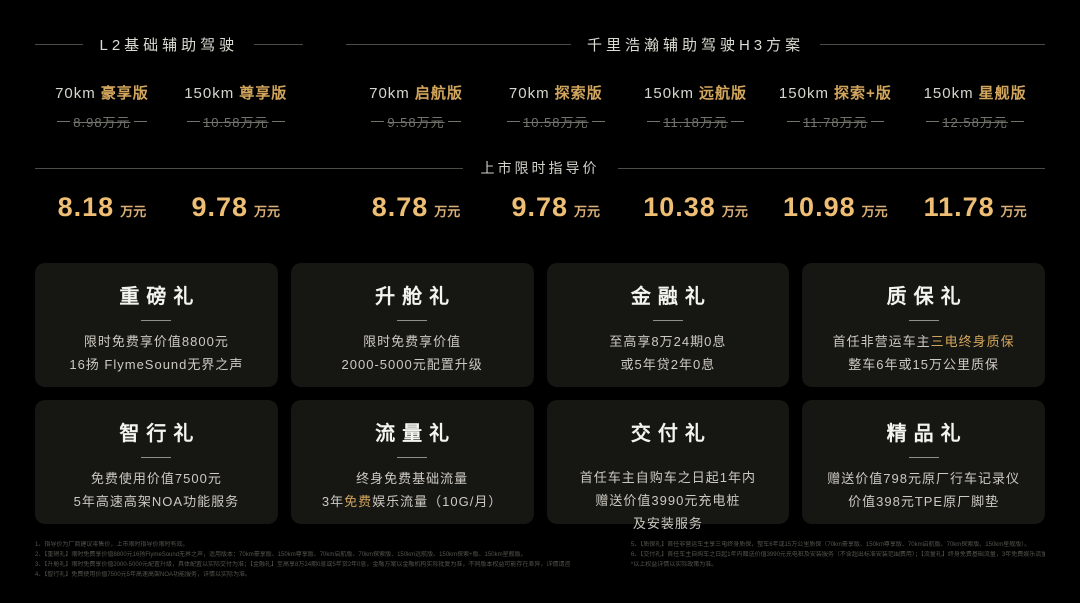 This screenshot has height=603, width=1080. I want to click on launch-price-cell: 10.98 万元, so click(835, 207).